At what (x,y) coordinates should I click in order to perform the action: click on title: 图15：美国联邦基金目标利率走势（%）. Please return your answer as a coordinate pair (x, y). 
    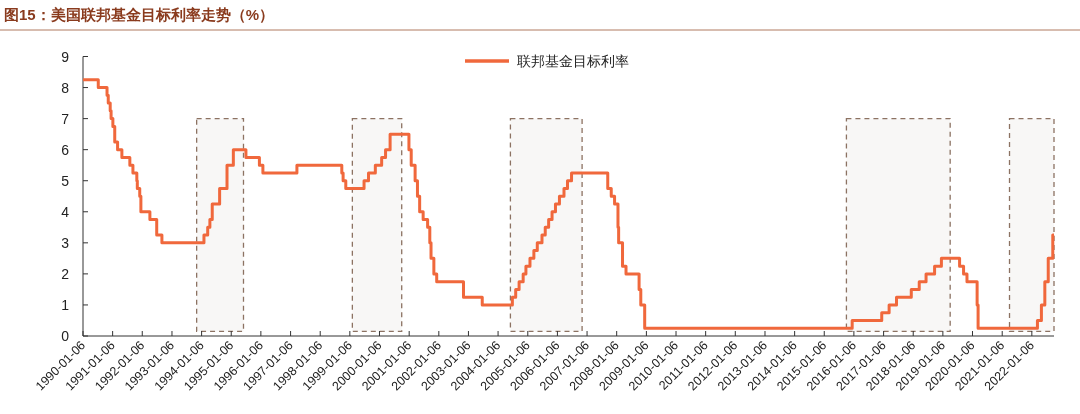
    Looking at the image, I should click on (139, 14).